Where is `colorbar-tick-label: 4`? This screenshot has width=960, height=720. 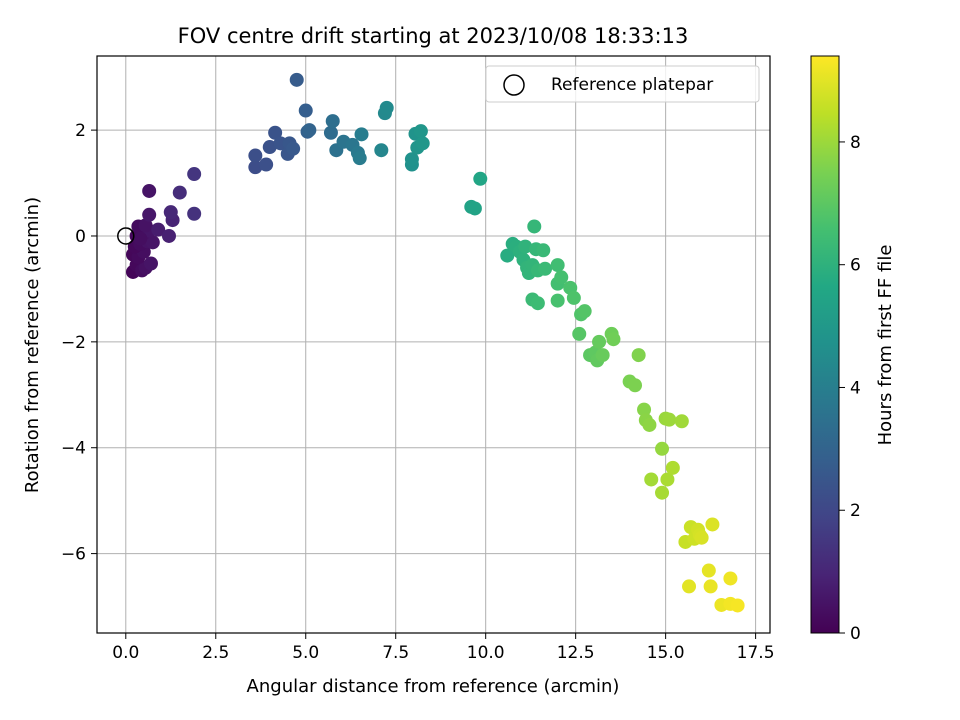 colorbar-tick-label: 4 is located at coordinates (855, 388).